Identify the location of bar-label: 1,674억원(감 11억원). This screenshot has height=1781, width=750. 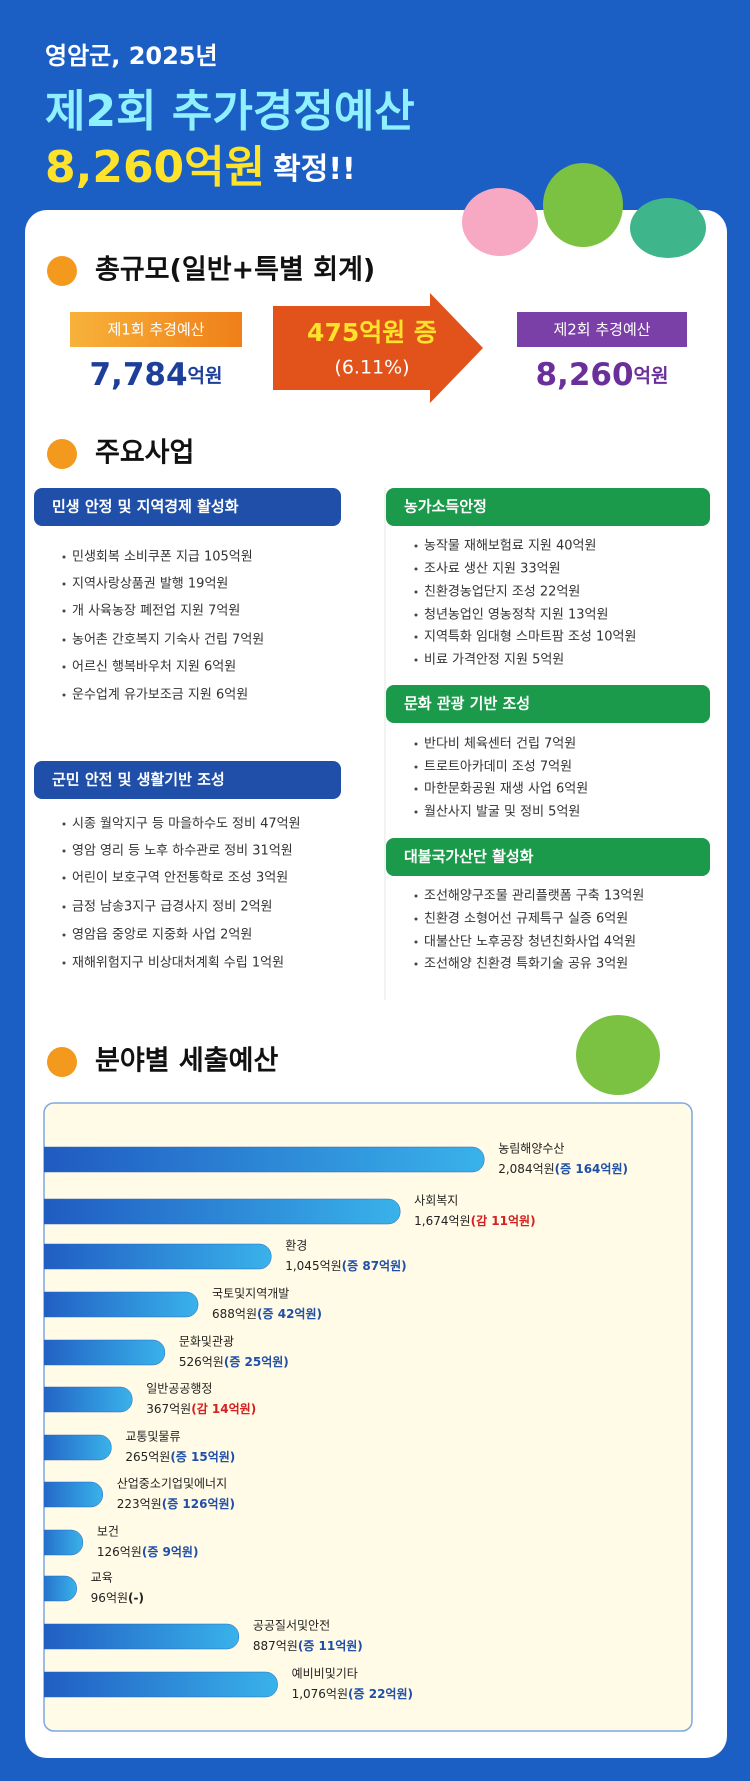
(474, 1220).